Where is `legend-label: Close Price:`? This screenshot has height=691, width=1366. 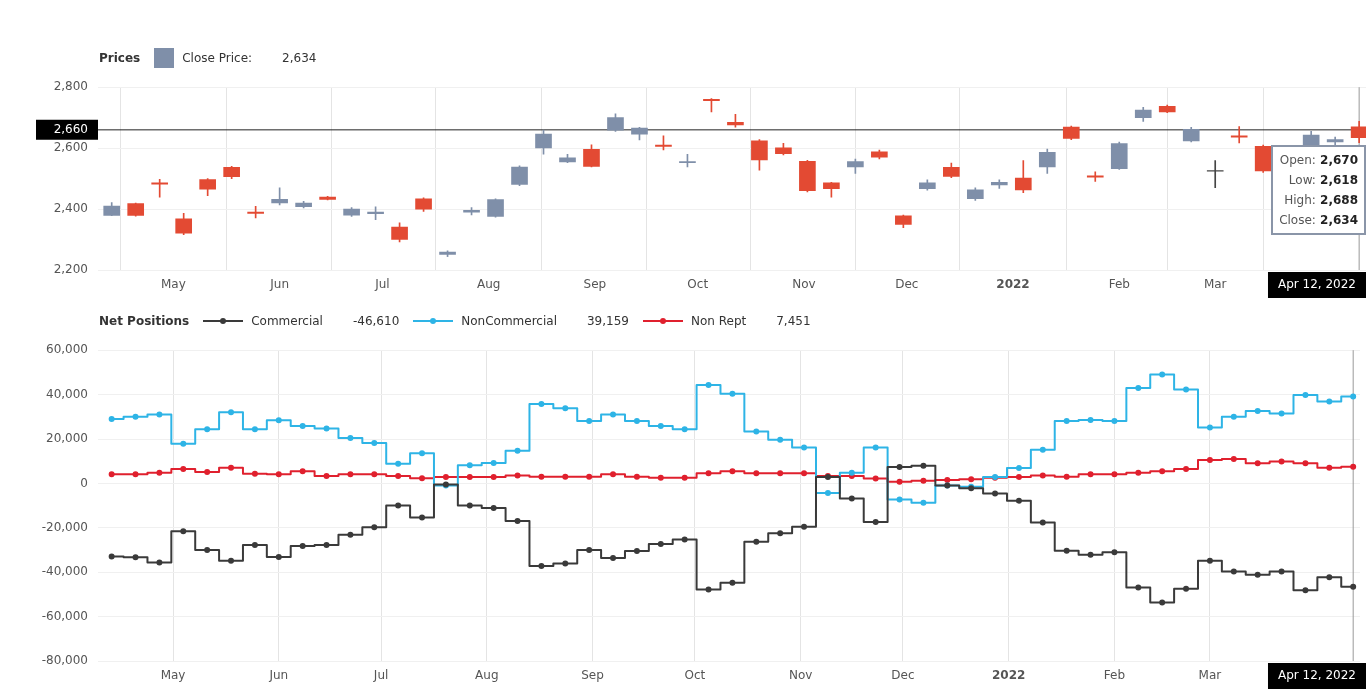
legend-label: Close Price: is located at coordinates (217, 57).